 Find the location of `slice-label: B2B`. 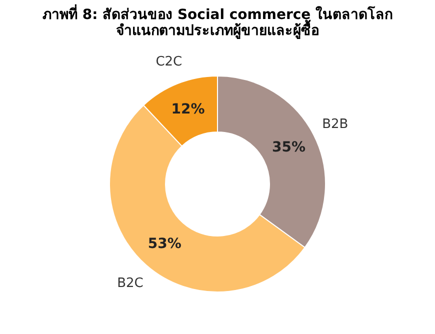

slice-label: B2B is located at coordinates (335, 124).